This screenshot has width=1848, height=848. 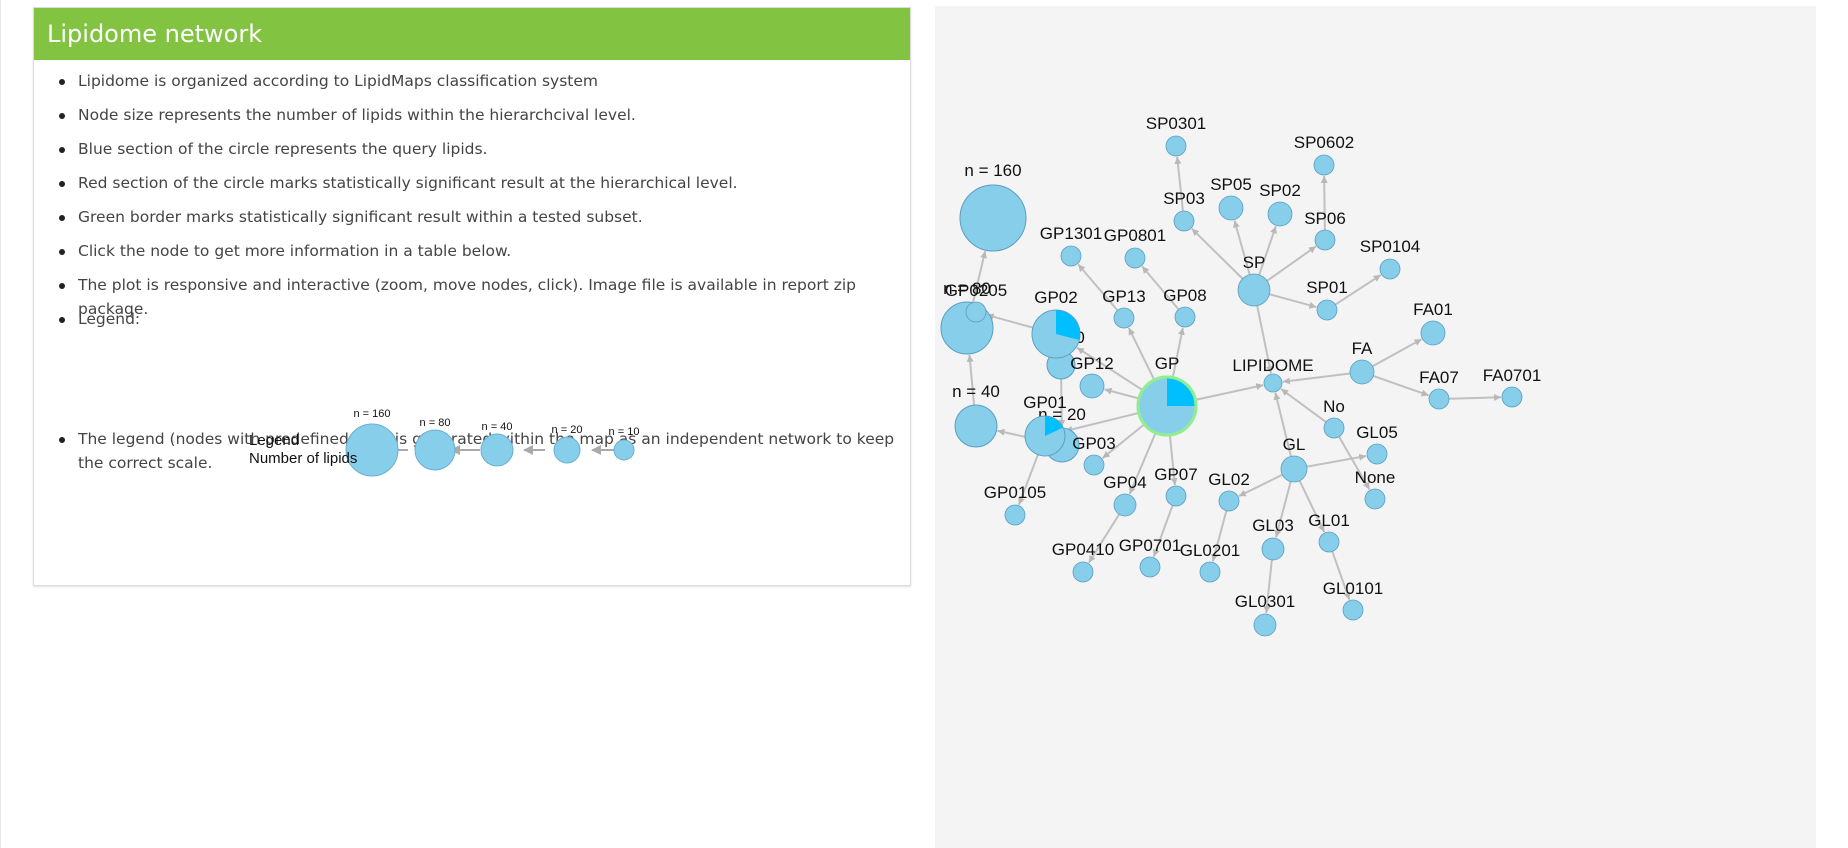 I want to click on node-gl: GL, so click(x=1294, y=459).